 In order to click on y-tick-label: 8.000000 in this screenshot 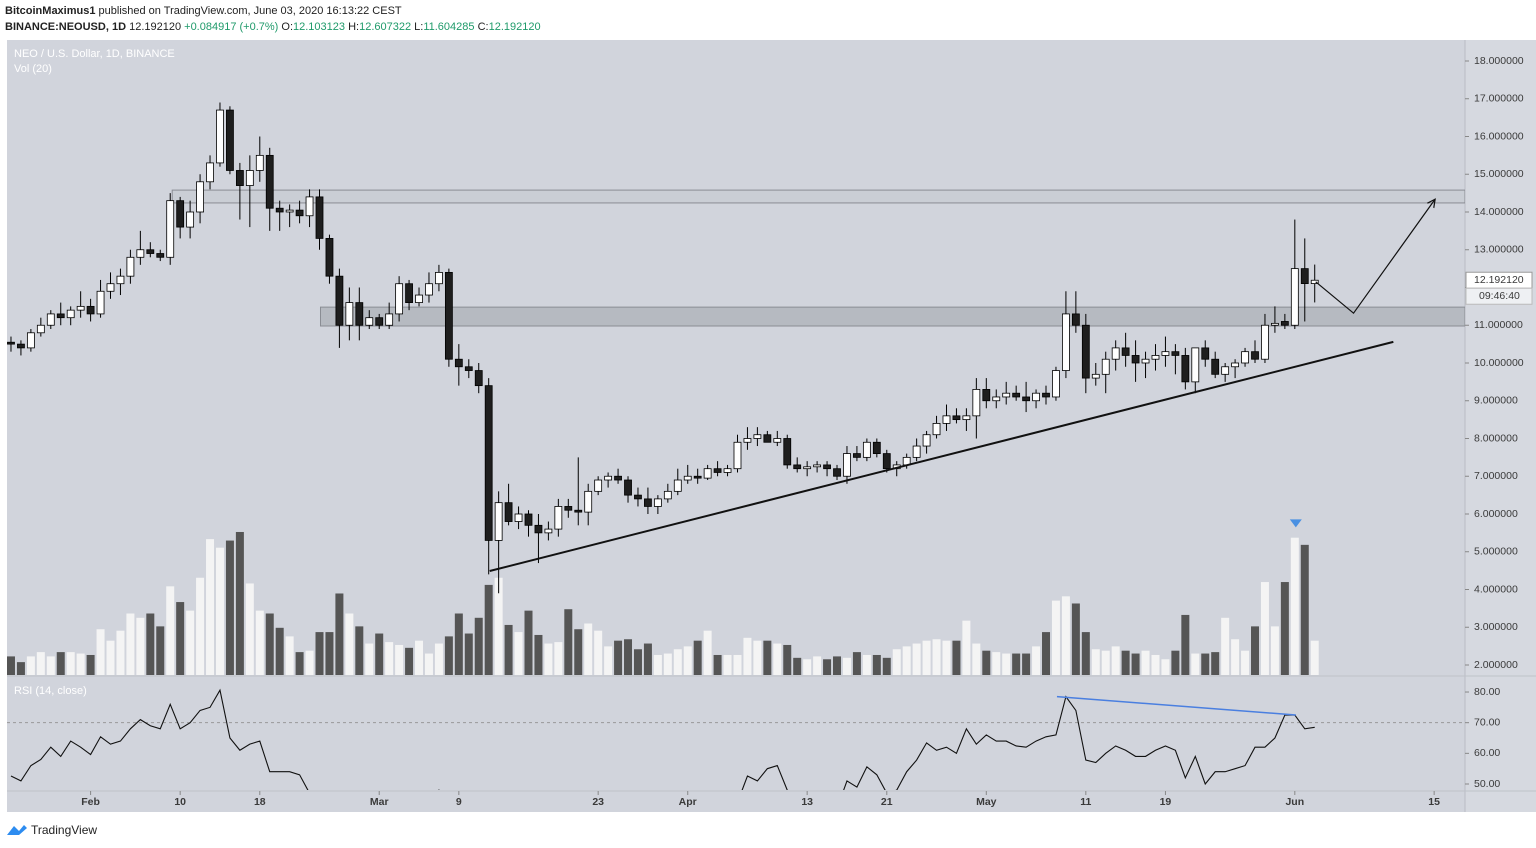, I will do `click(1496, 438)`.